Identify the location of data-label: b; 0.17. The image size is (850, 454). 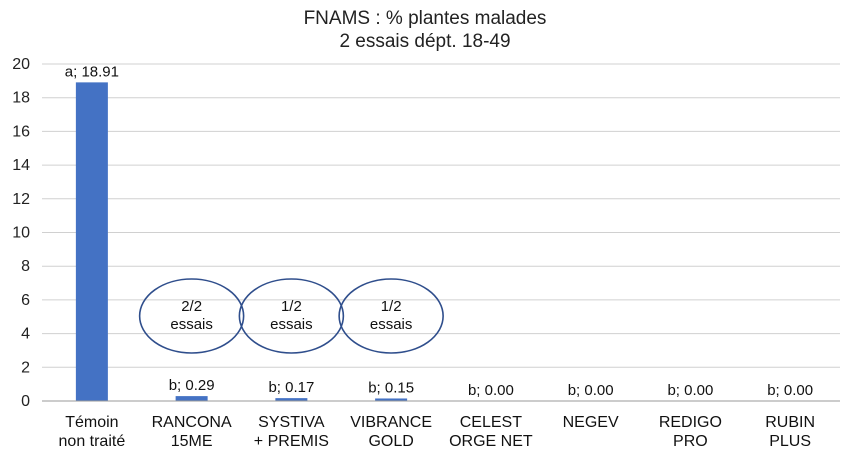
(291, 387).